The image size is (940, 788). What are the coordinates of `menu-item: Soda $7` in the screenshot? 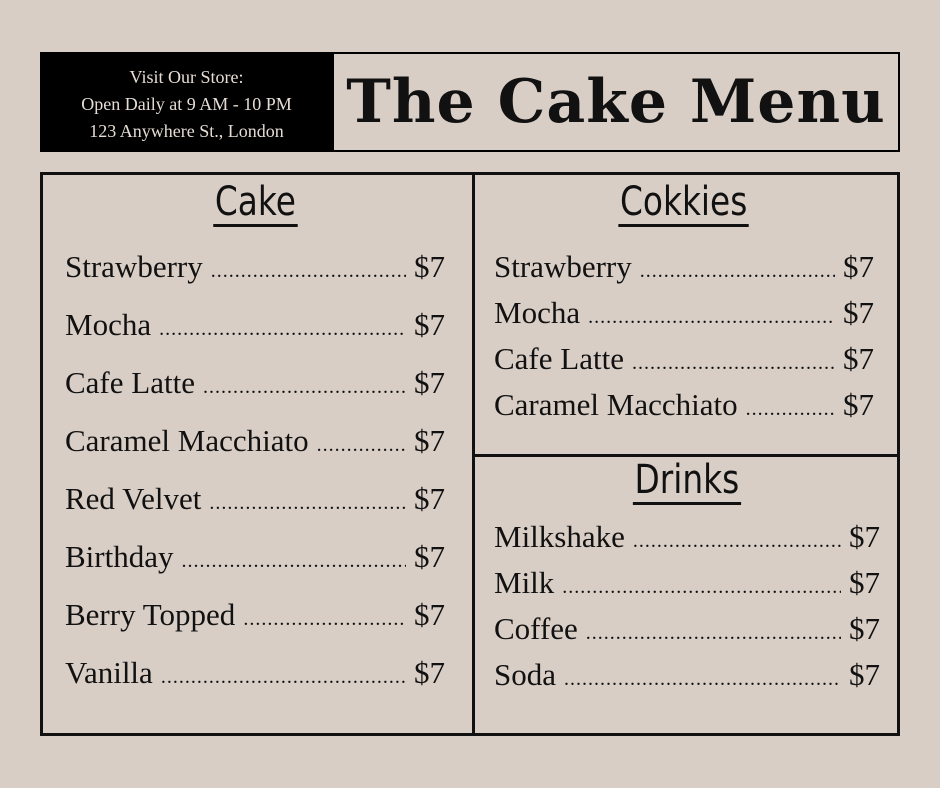 It's located at (687, 680).